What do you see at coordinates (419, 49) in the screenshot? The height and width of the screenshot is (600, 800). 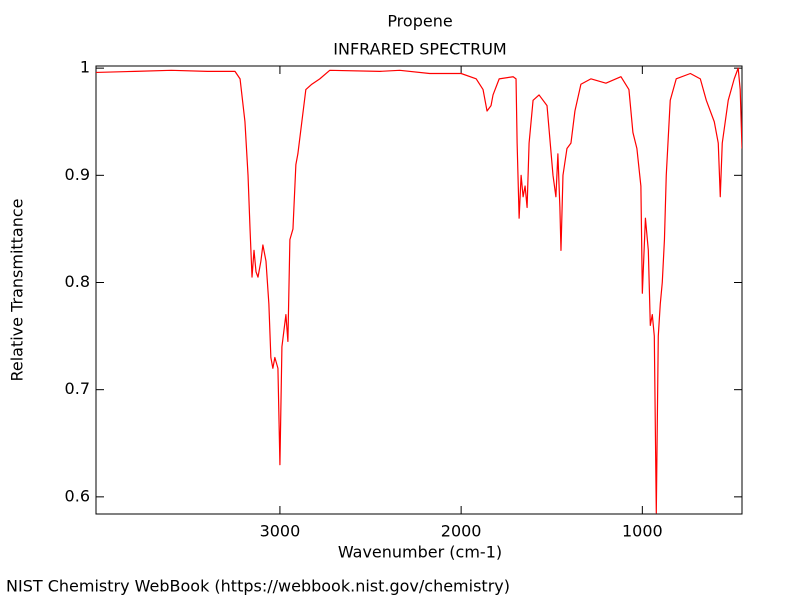 I see `chart-subtitle: INFRARED SPECTRUM` at bounding box center [419, 49].